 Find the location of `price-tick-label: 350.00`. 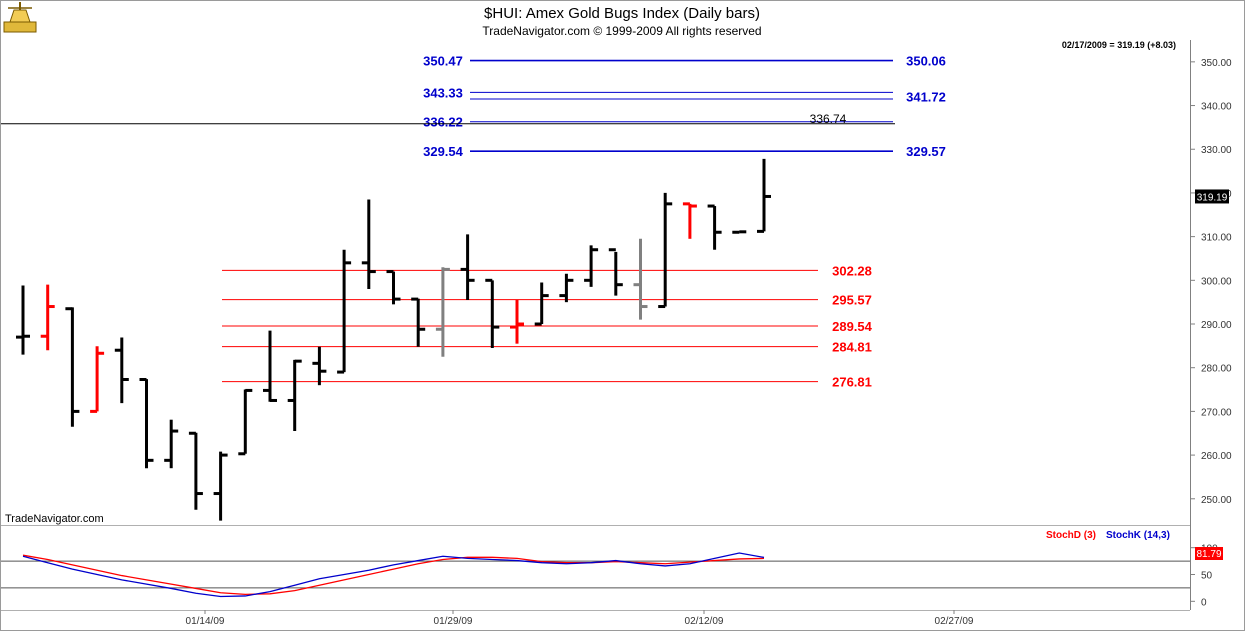

price-tick-label: 350.00 is located at coordinates (1216, 63).